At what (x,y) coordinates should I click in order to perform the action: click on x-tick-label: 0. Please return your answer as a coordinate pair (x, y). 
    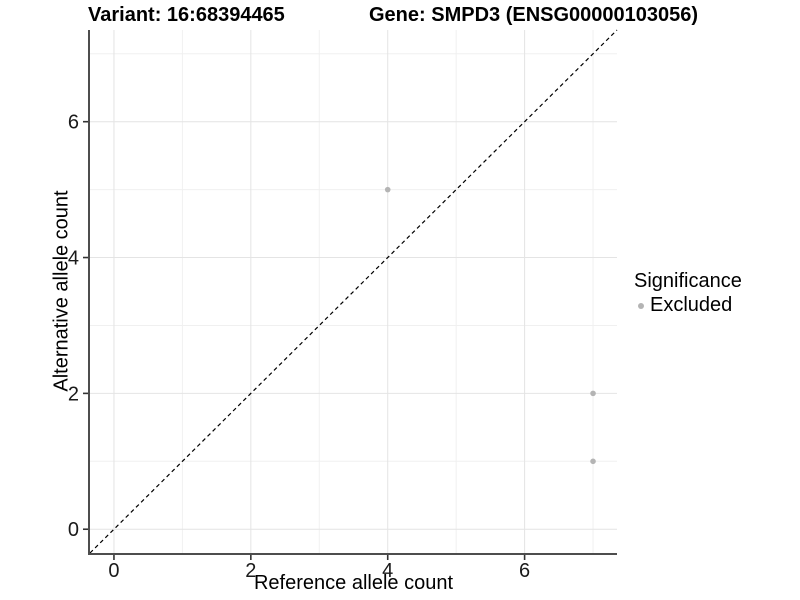
    Looking at the image, I should click on (113, 571).